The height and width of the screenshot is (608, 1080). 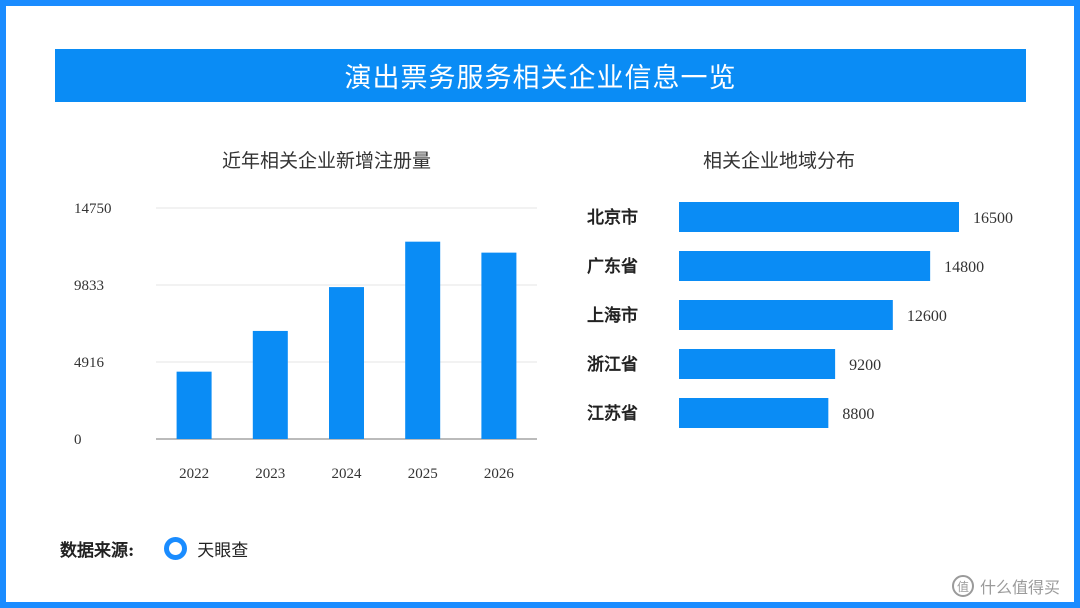 I want to click on region-label: 上海市, so click(x=612, y=315).